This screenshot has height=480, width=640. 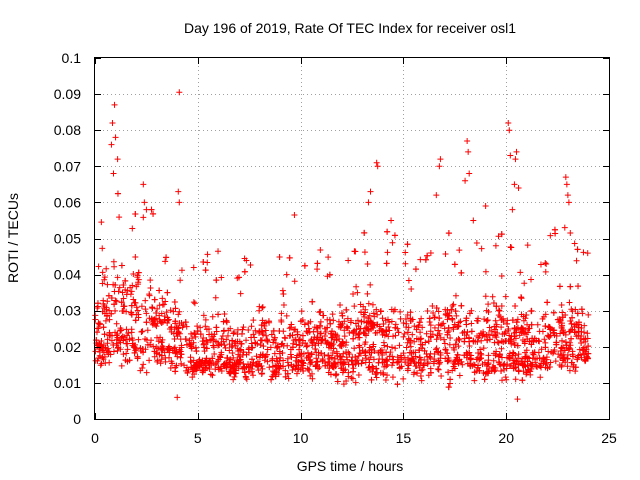 I want to click on y-tick-label: 0.08, so click(x=67, y=130).